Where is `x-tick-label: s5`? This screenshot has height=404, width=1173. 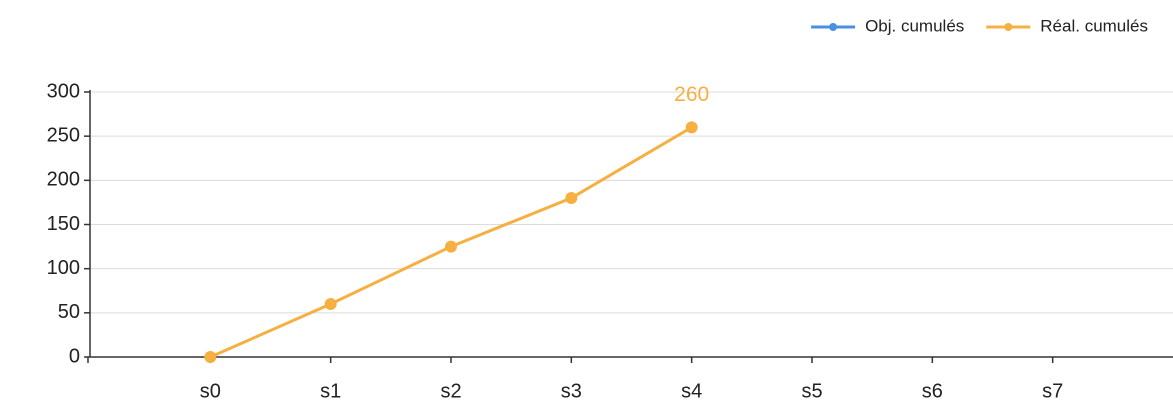
x-tick-label: s5 is located at coordinates (811, 391).